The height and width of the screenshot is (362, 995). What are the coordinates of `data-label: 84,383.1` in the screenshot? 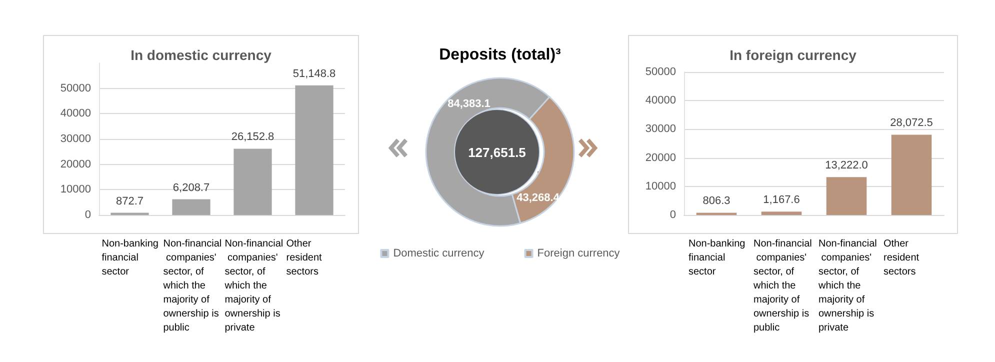 It's located at (469, 104).